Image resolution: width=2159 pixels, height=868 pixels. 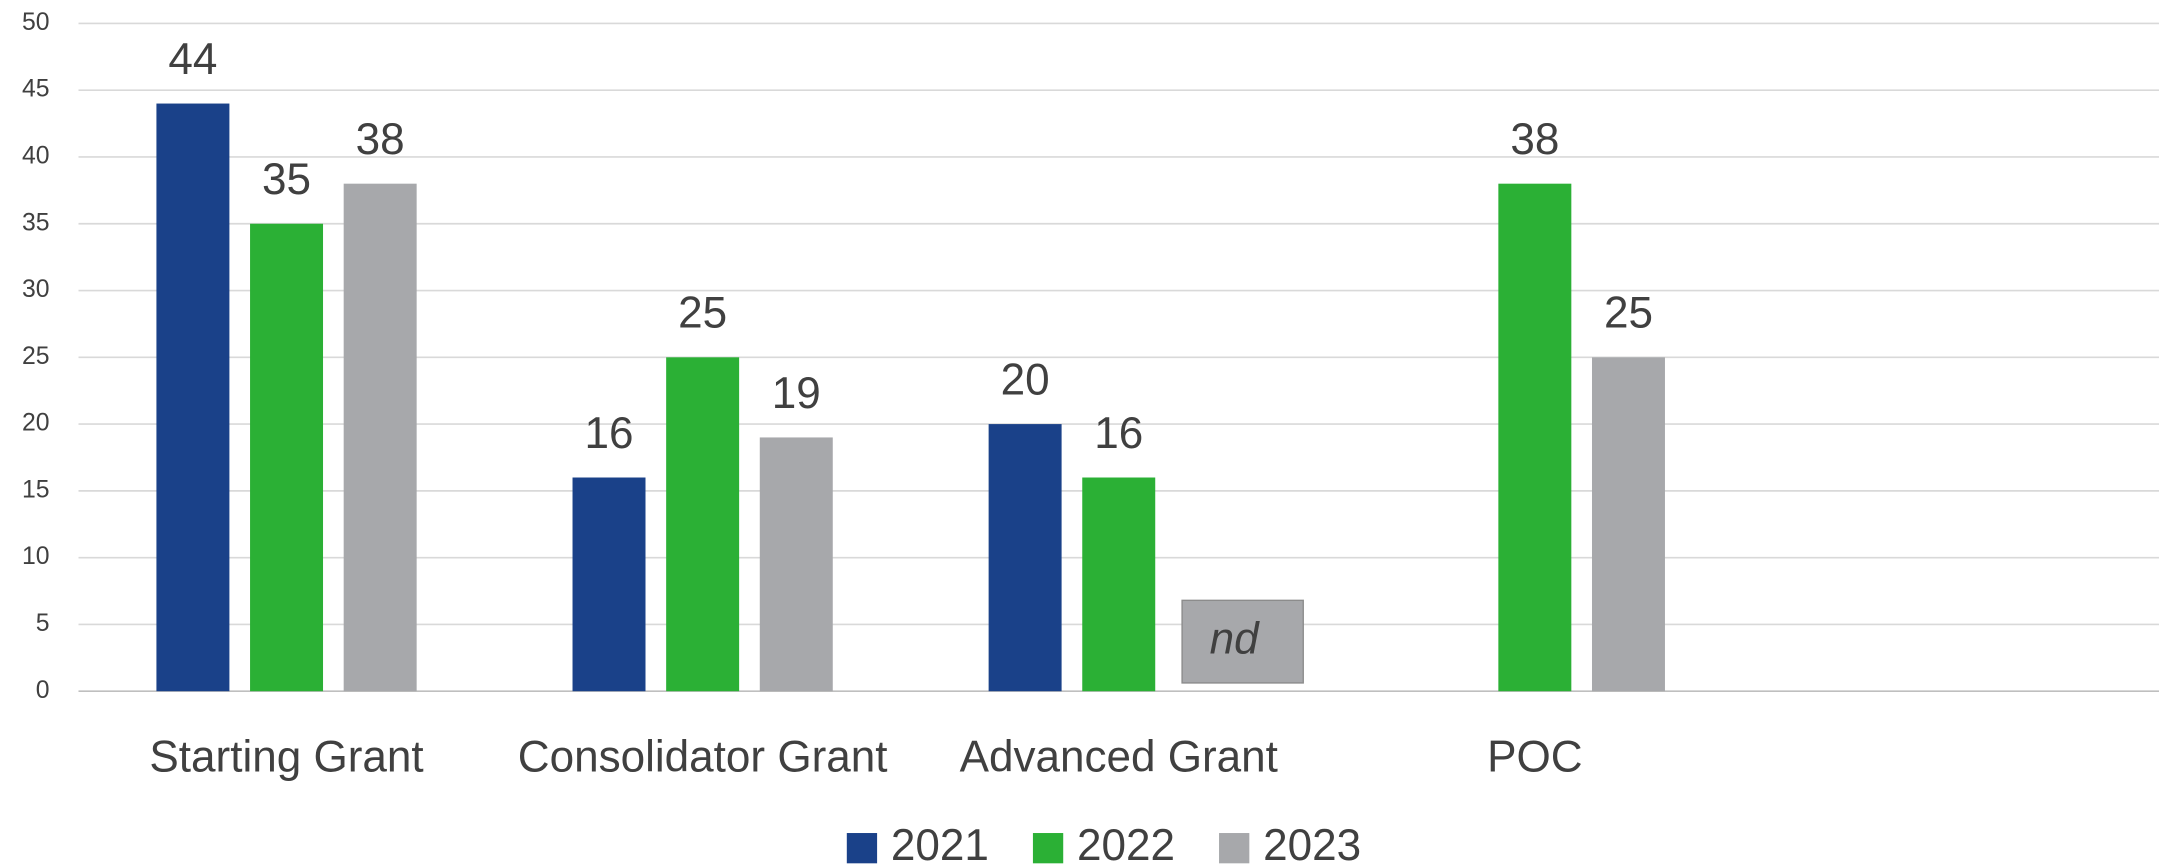 What do you see at coordinates (36, 423) in the screenshot?
I see `y-tick-label: 20` at bounding box center [36, 423].